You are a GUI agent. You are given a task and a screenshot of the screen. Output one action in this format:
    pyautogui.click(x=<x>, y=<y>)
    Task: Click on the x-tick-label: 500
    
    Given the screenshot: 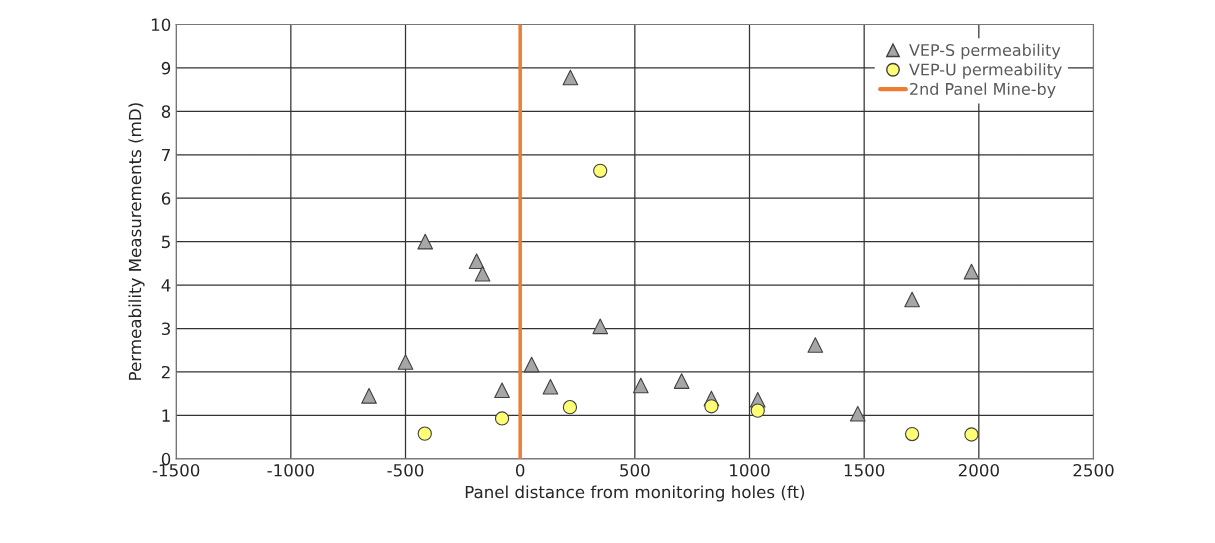 What is the action you would take?
    pyautogui.click(x=635, y=470)
    